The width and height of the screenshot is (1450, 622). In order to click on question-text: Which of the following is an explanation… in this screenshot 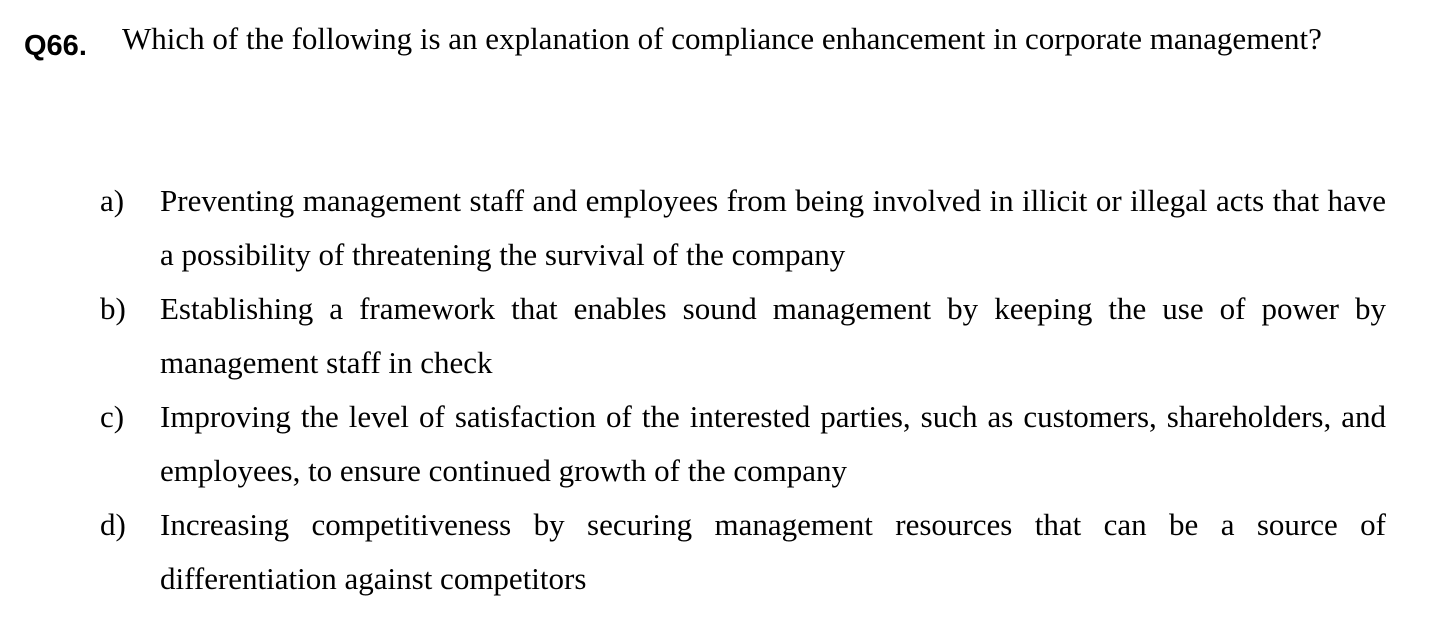, I will do `click(722, 38)`.